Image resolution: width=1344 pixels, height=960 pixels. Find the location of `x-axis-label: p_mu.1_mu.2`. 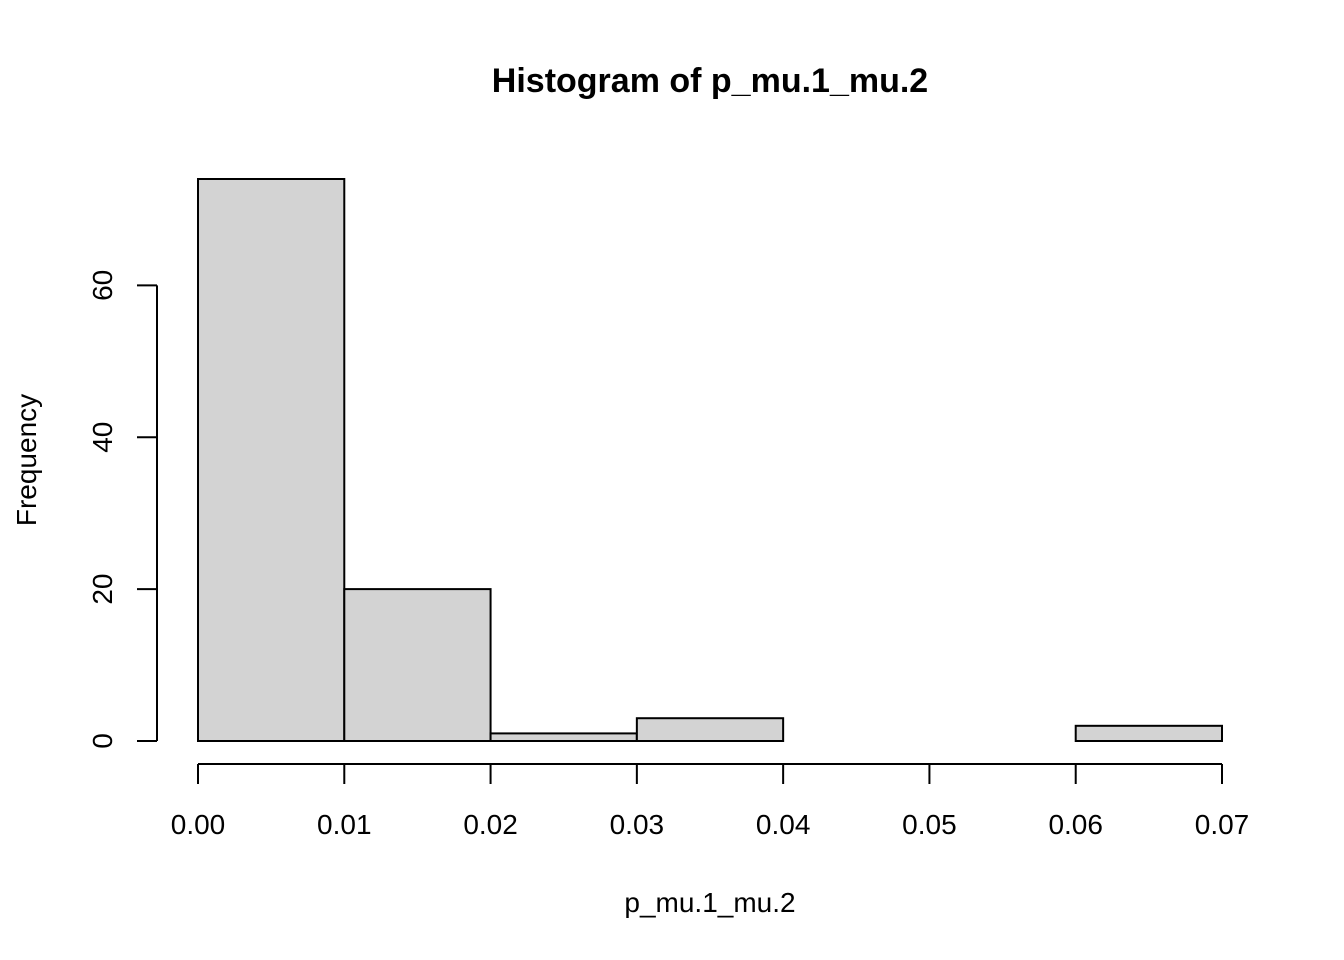

x-axis-label: p_mu.1_mu.2 is located at coordinates (709, 902).